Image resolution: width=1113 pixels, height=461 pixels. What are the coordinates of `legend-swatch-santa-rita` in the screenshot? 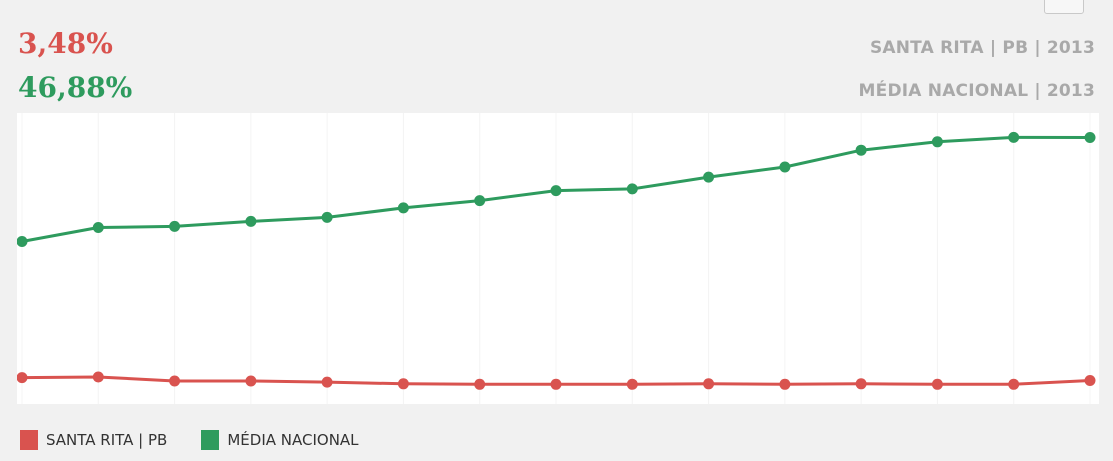 It's located at (29, 440).